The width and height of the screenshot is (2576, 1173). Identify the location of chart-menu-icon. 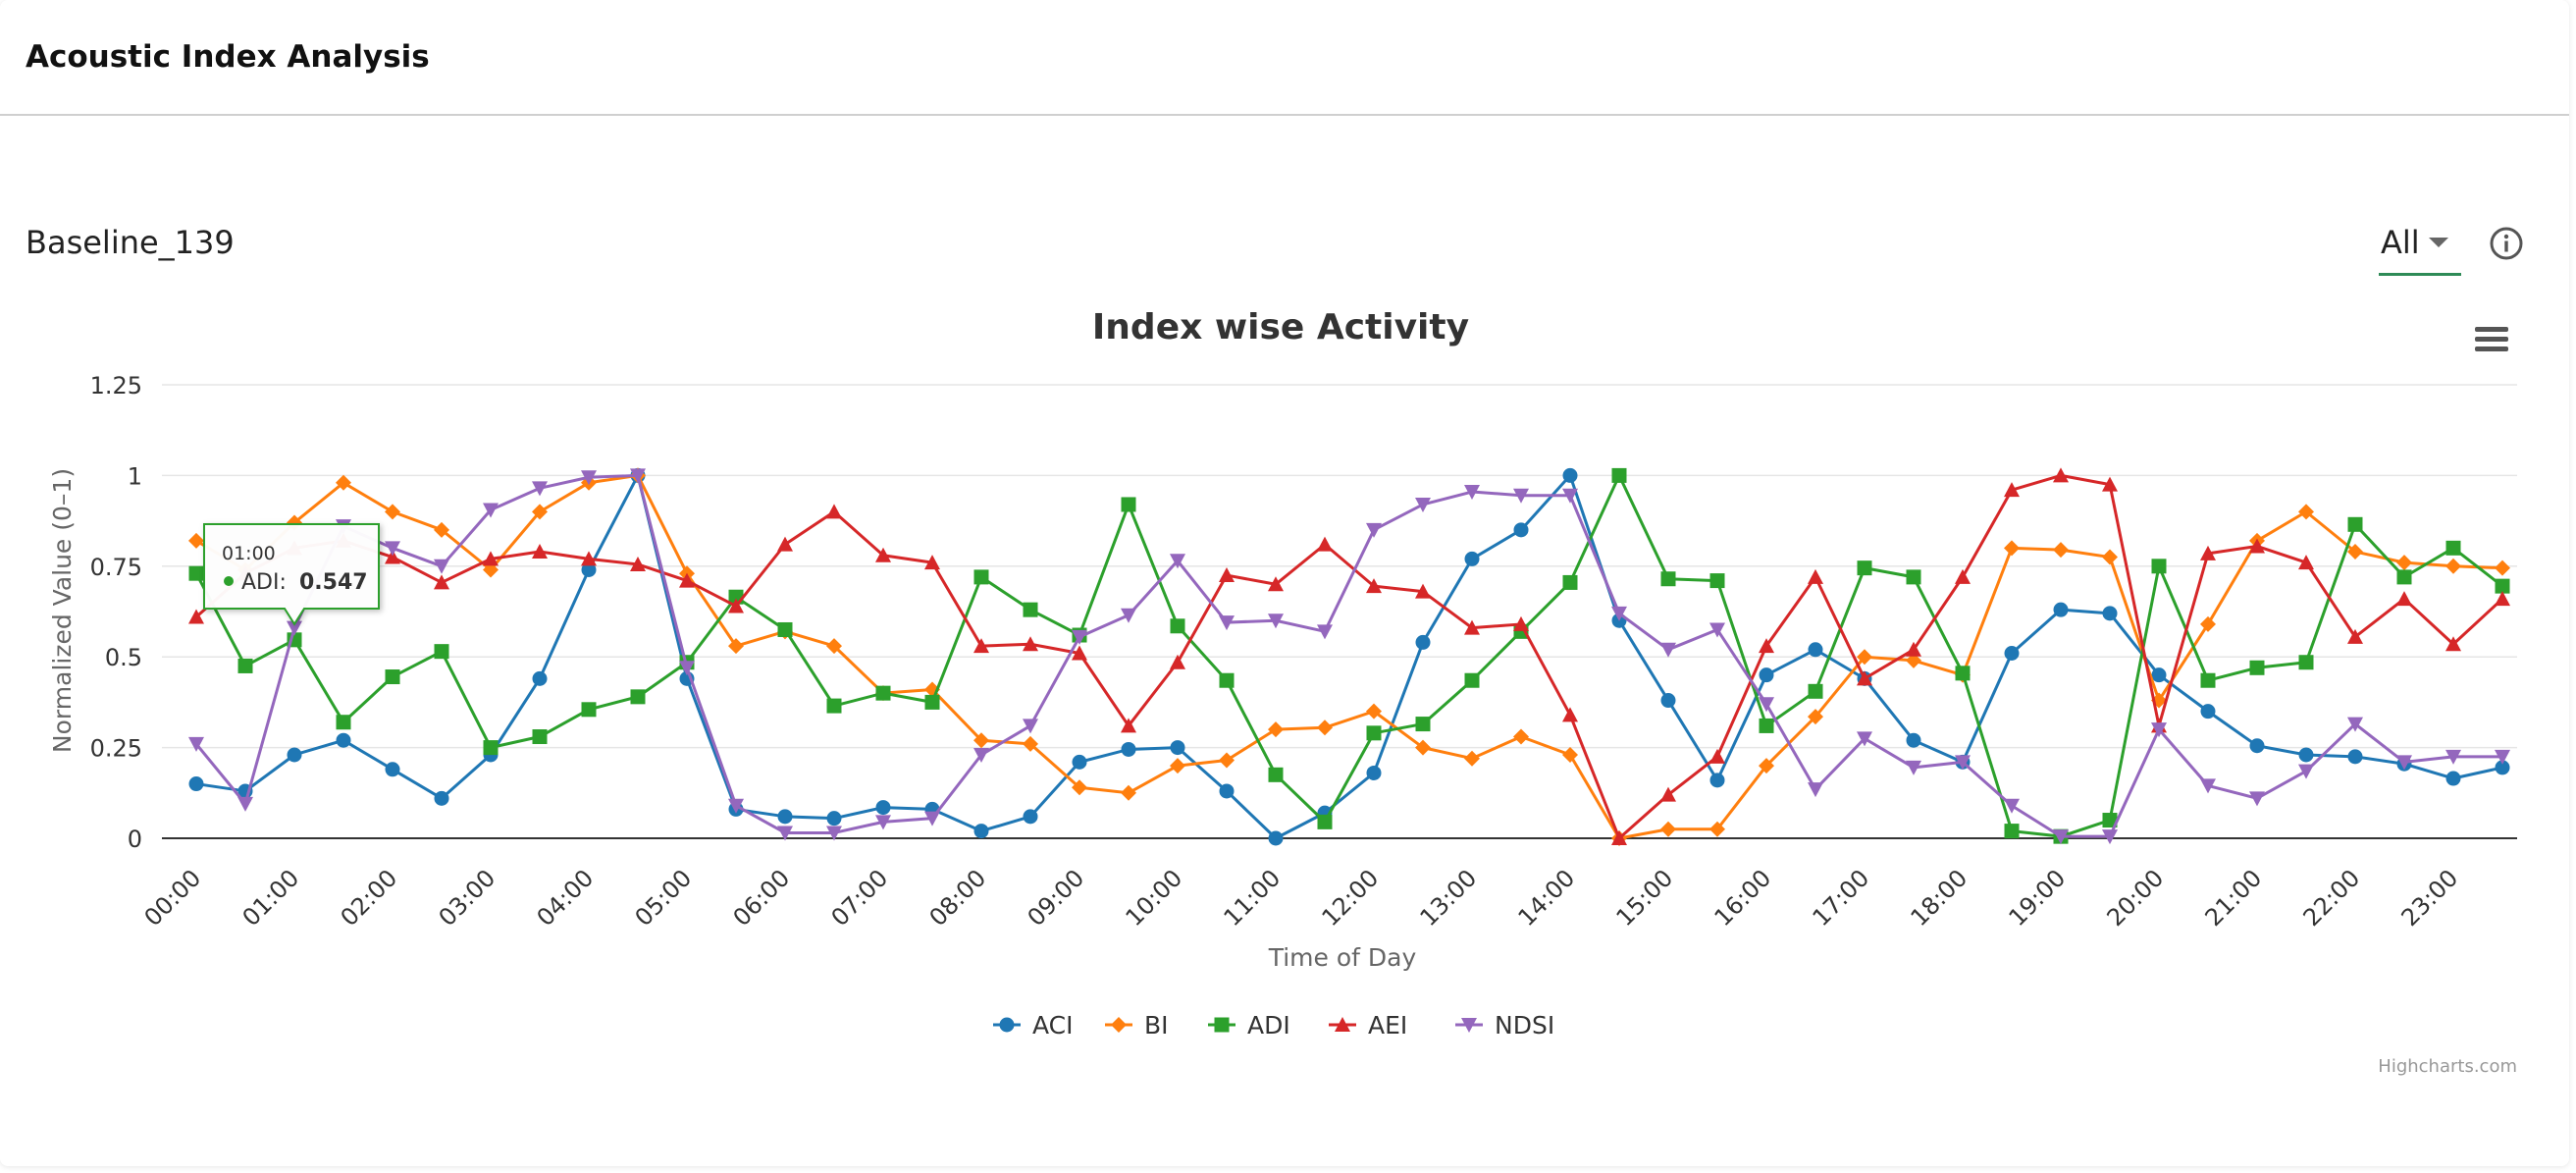
(2491, 339).